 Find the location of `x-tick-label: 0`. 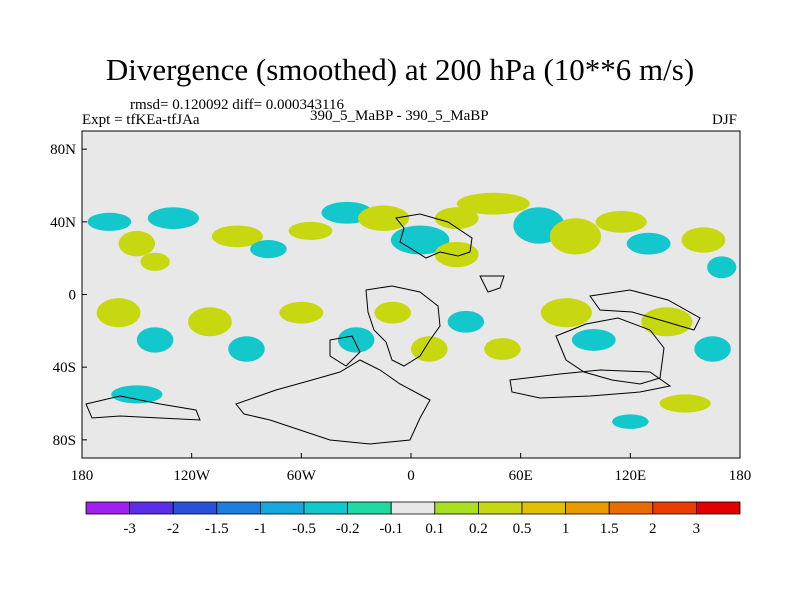

x-tick-label: 0 is located at coordinates (411, 476).